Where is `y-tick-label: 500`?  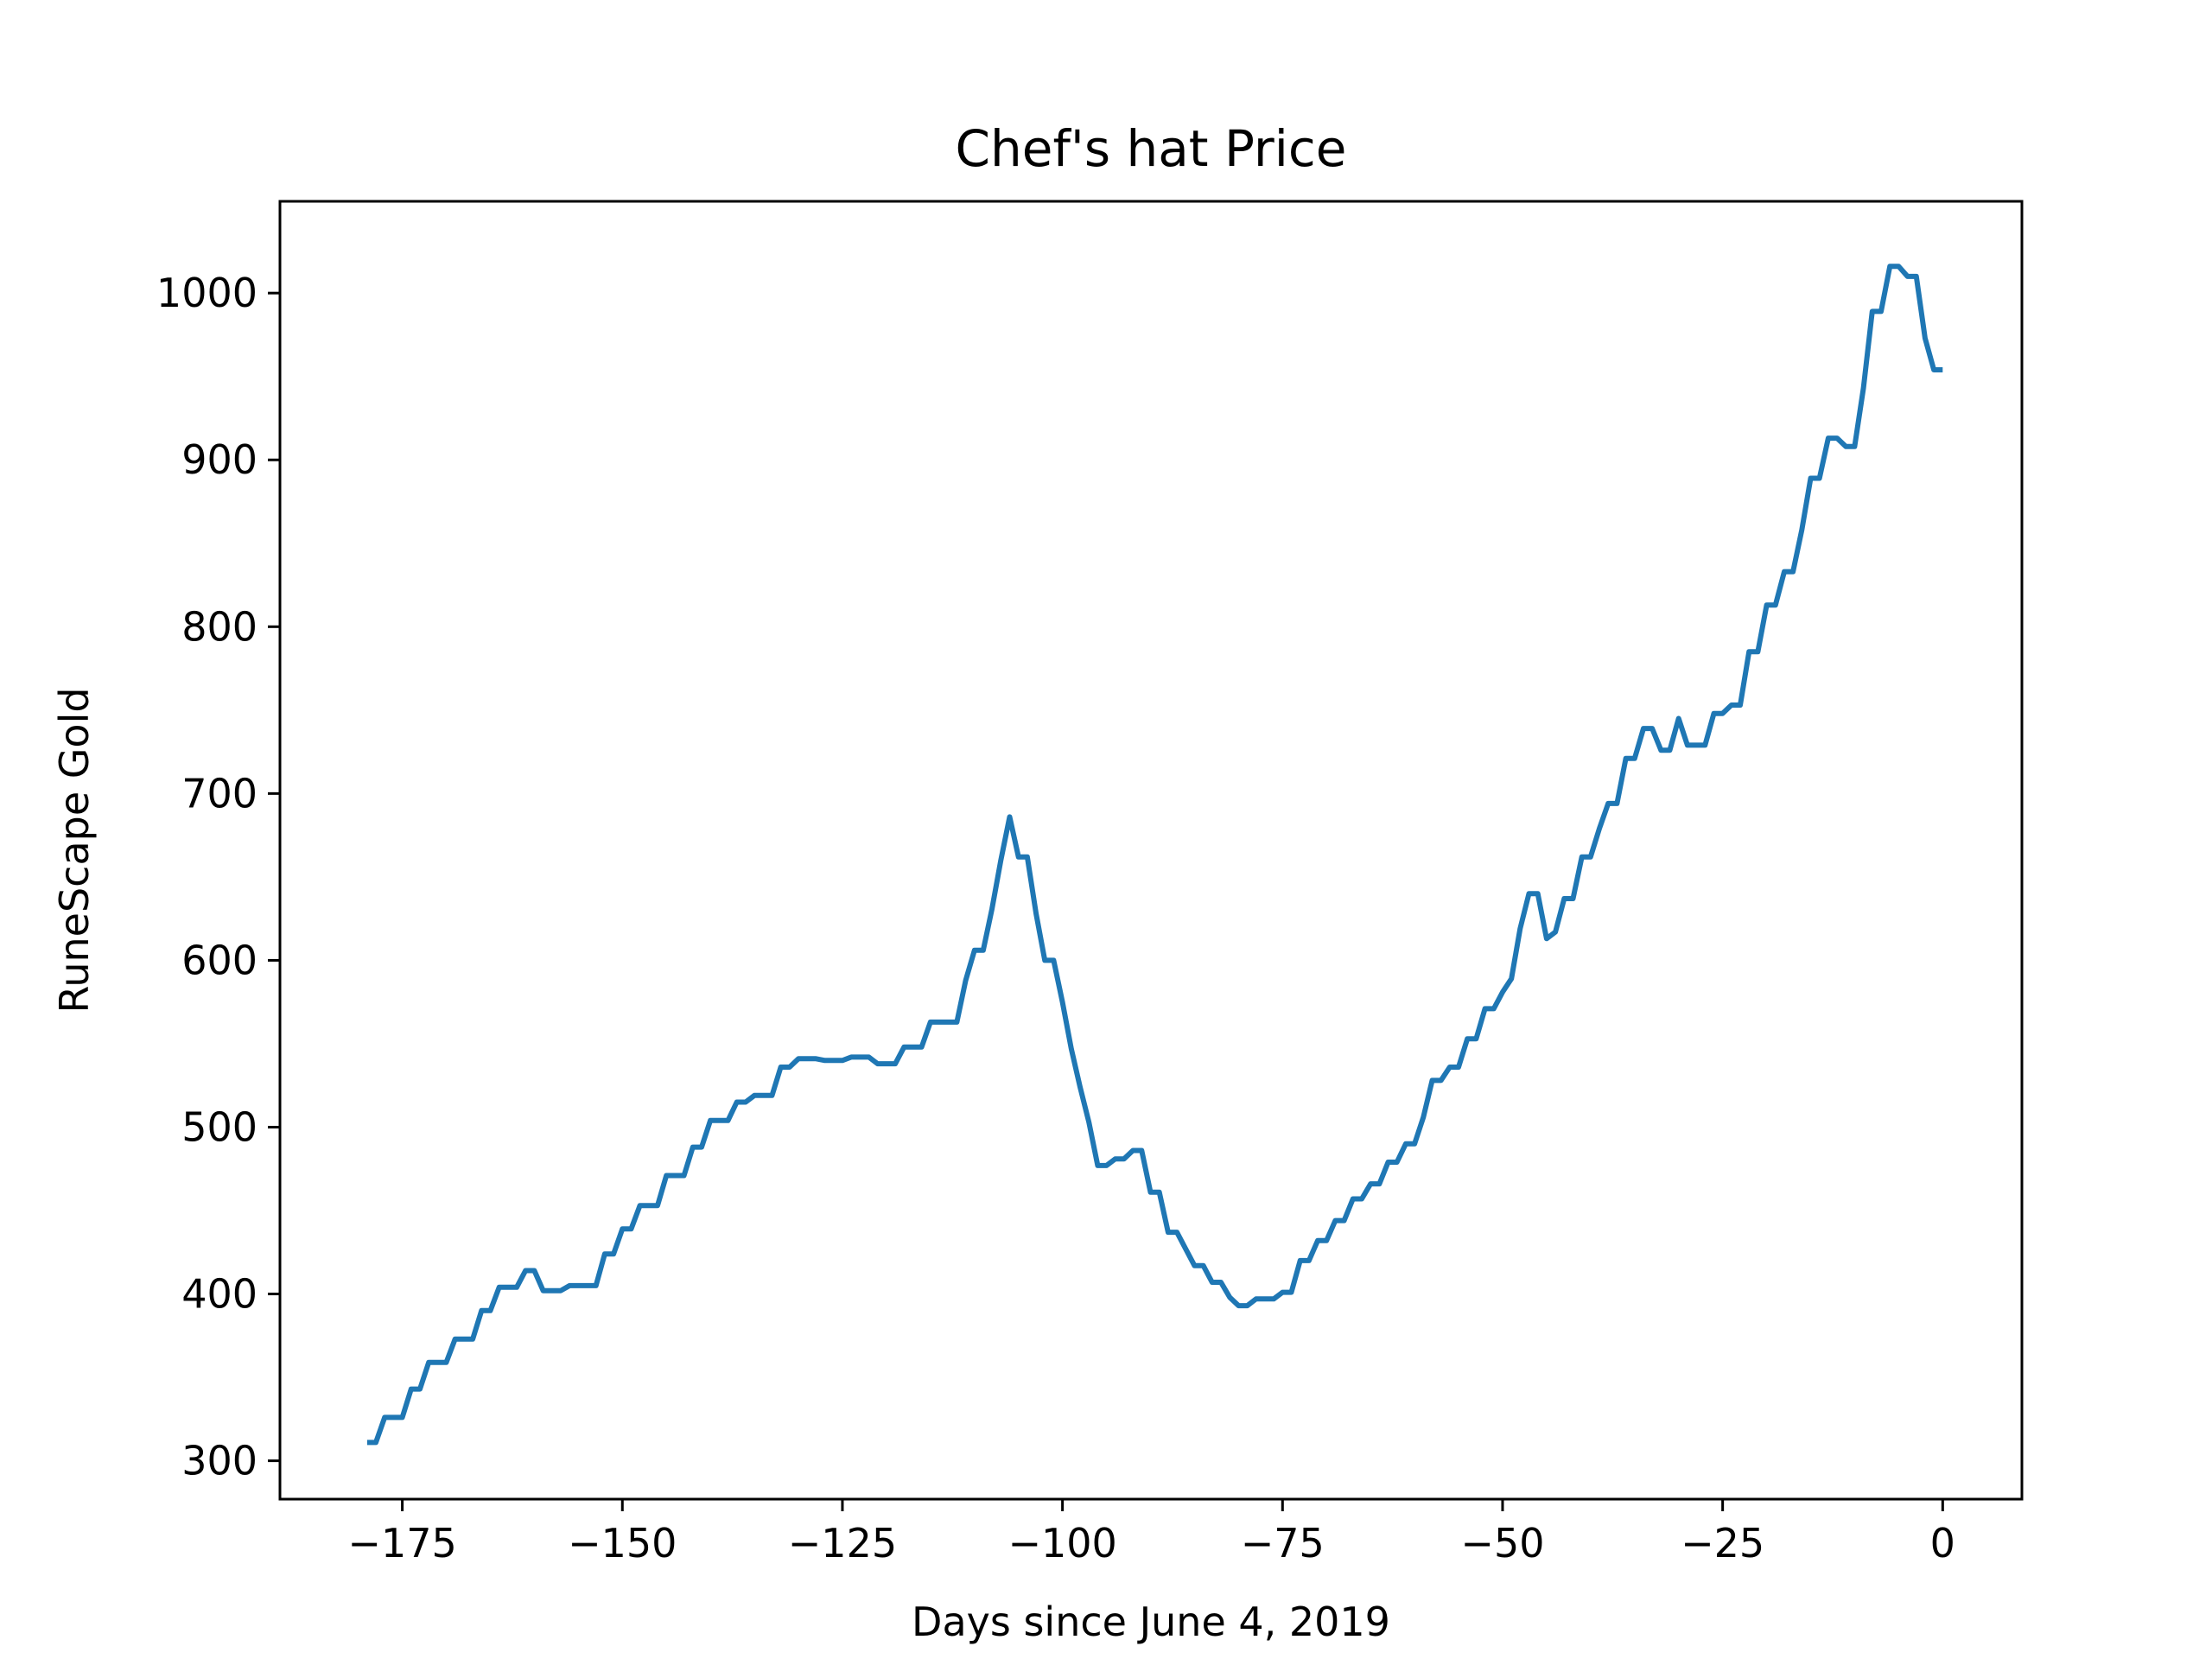 y-tick-label: 500 is located at coordinates (219, 1126).